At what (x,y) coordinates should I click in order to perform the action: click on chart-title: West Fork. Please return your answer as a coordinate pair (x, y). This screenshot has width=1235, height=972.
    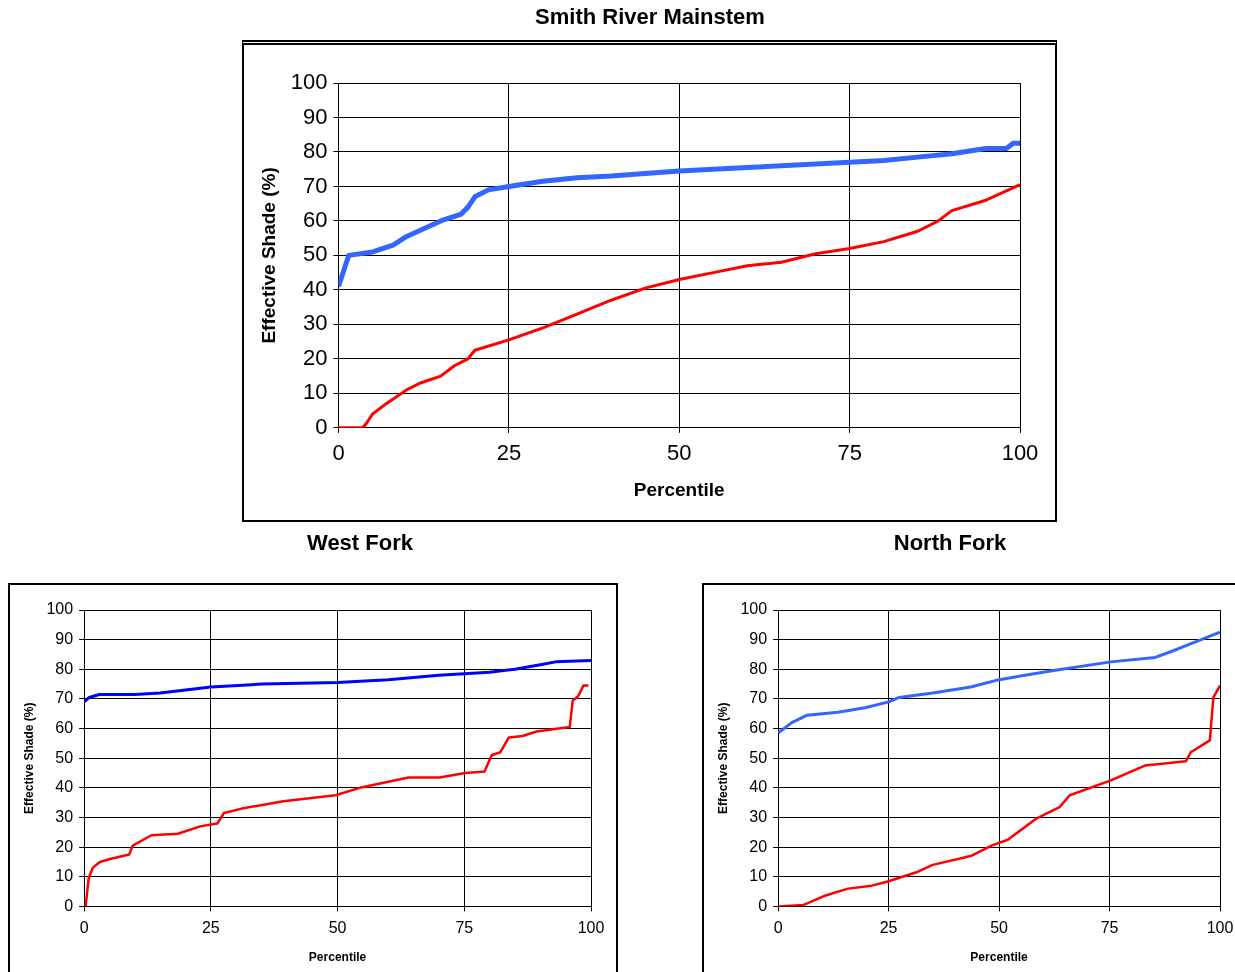
    Looking at the image, I should click on (360, 543).